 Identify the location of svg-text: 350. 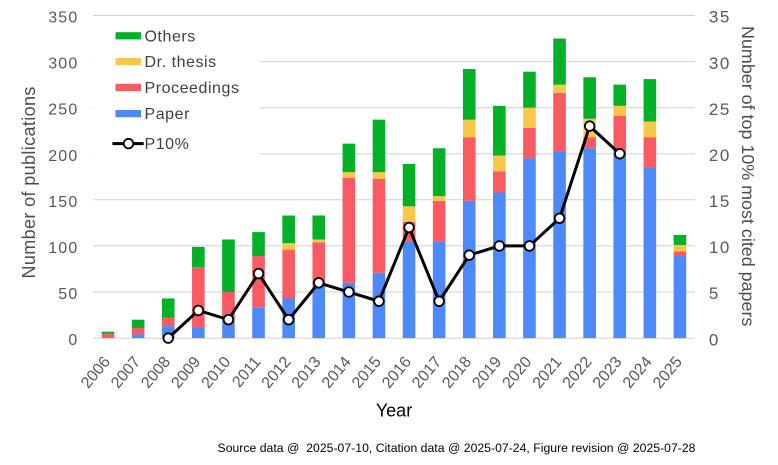
(63, 18).